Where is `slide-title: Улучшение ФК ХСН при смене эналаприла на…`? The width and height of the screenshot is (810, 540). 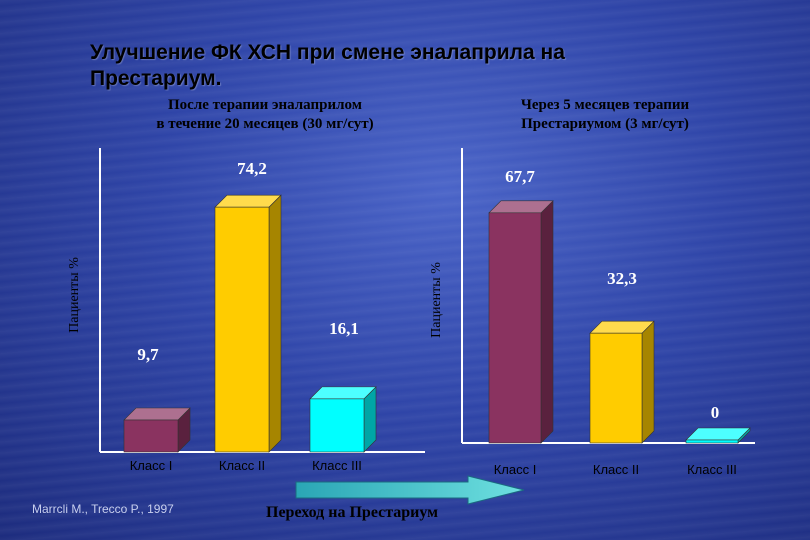 slide-title: Улучшение ФК ХСН при смене эналаприла на… is located at coordinates (400, 66).